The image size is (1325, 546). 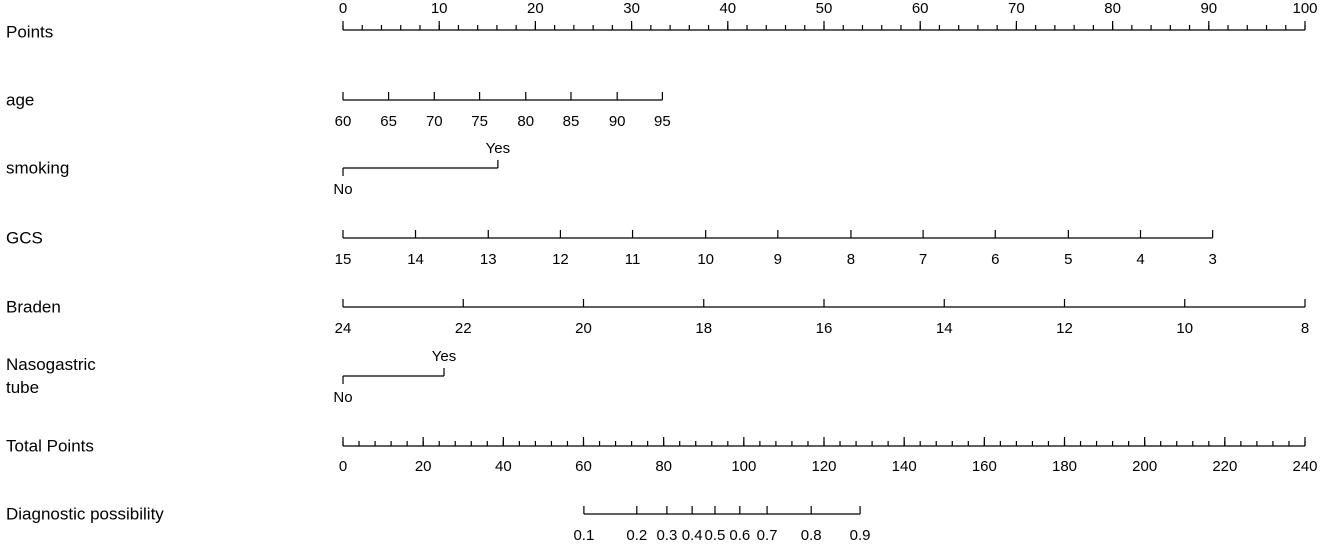 What do you see at coordinates (1212, 259) in the screenshot?
I see `tick-label: 3` at bounding box center [1212, 259].